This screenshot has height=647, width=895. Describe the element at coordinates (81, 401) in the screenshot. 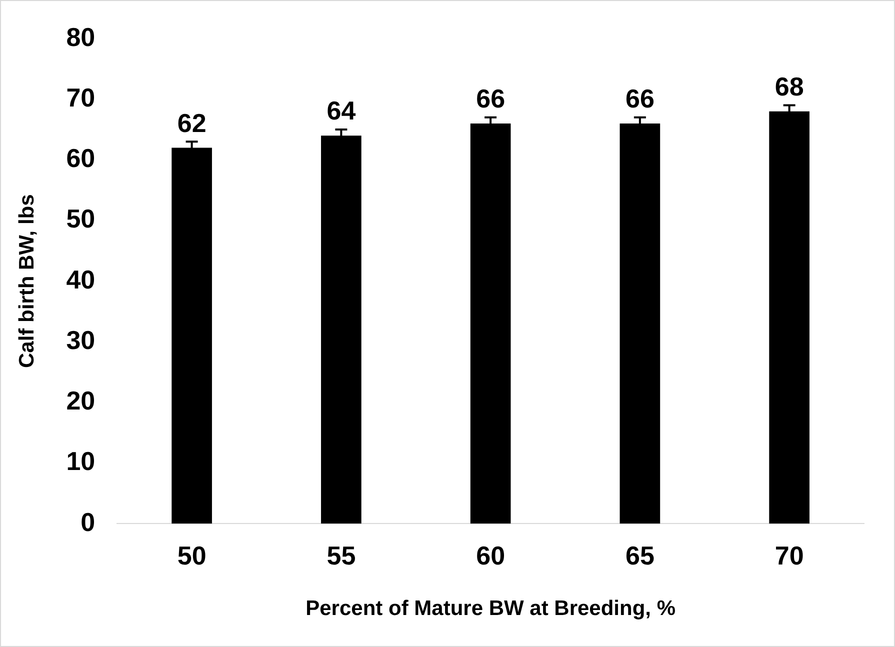

I see `y-tick-label: 20` at that location.